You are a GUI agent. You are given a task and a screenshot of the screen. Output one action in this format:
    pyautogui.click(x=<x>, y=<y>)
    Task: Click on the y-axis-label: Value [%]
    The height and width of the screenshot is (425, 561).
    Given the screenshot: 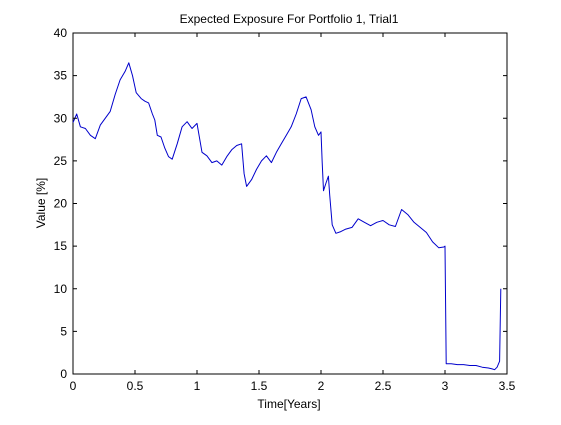 What is the action you would take?
    pyautogui.click(x=41, y=203)
    